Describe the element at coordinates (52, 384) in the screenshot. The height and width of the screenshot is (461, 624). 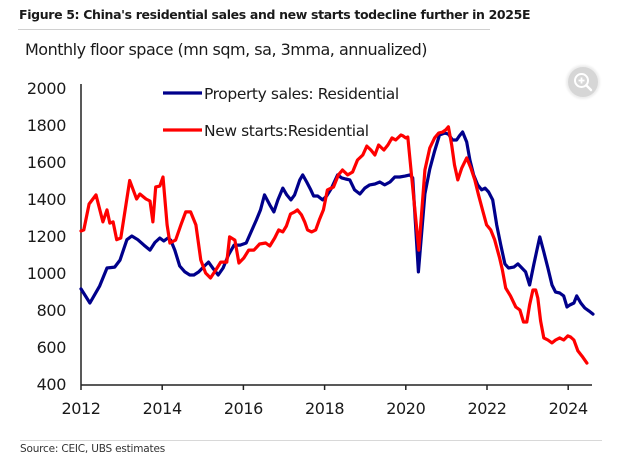
I see `y-tick-label: 400` at that location.